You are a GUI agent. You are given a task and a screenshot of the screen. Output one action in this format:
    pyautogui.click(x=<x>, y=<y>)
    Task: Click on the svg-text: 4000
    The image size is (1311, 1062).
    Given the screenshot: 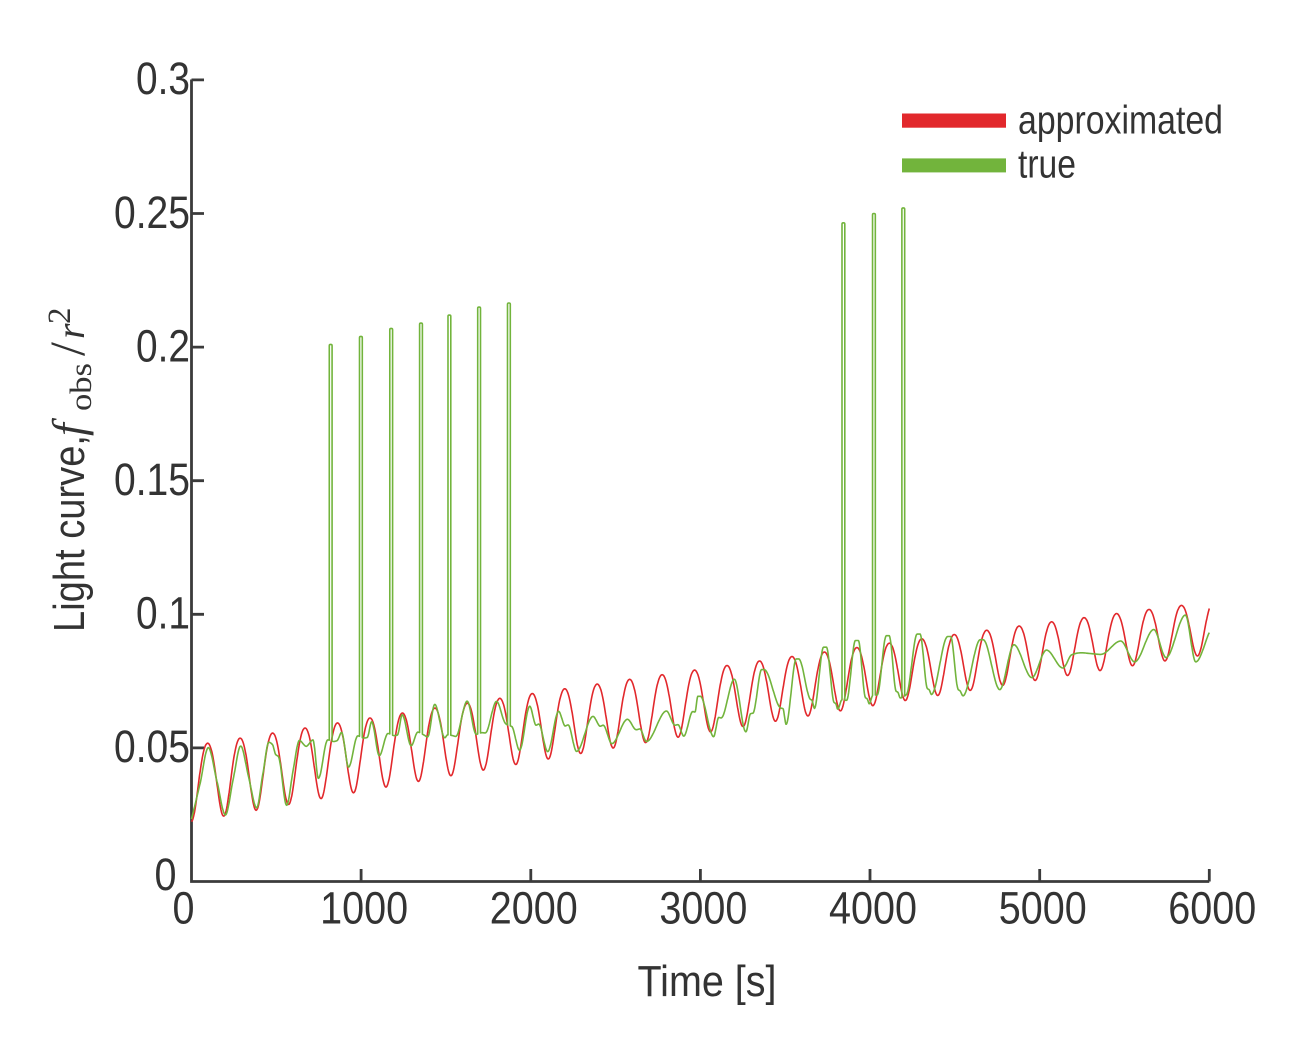 What is the action you would take?
    pyautogui.click(x=873, y=908)
    